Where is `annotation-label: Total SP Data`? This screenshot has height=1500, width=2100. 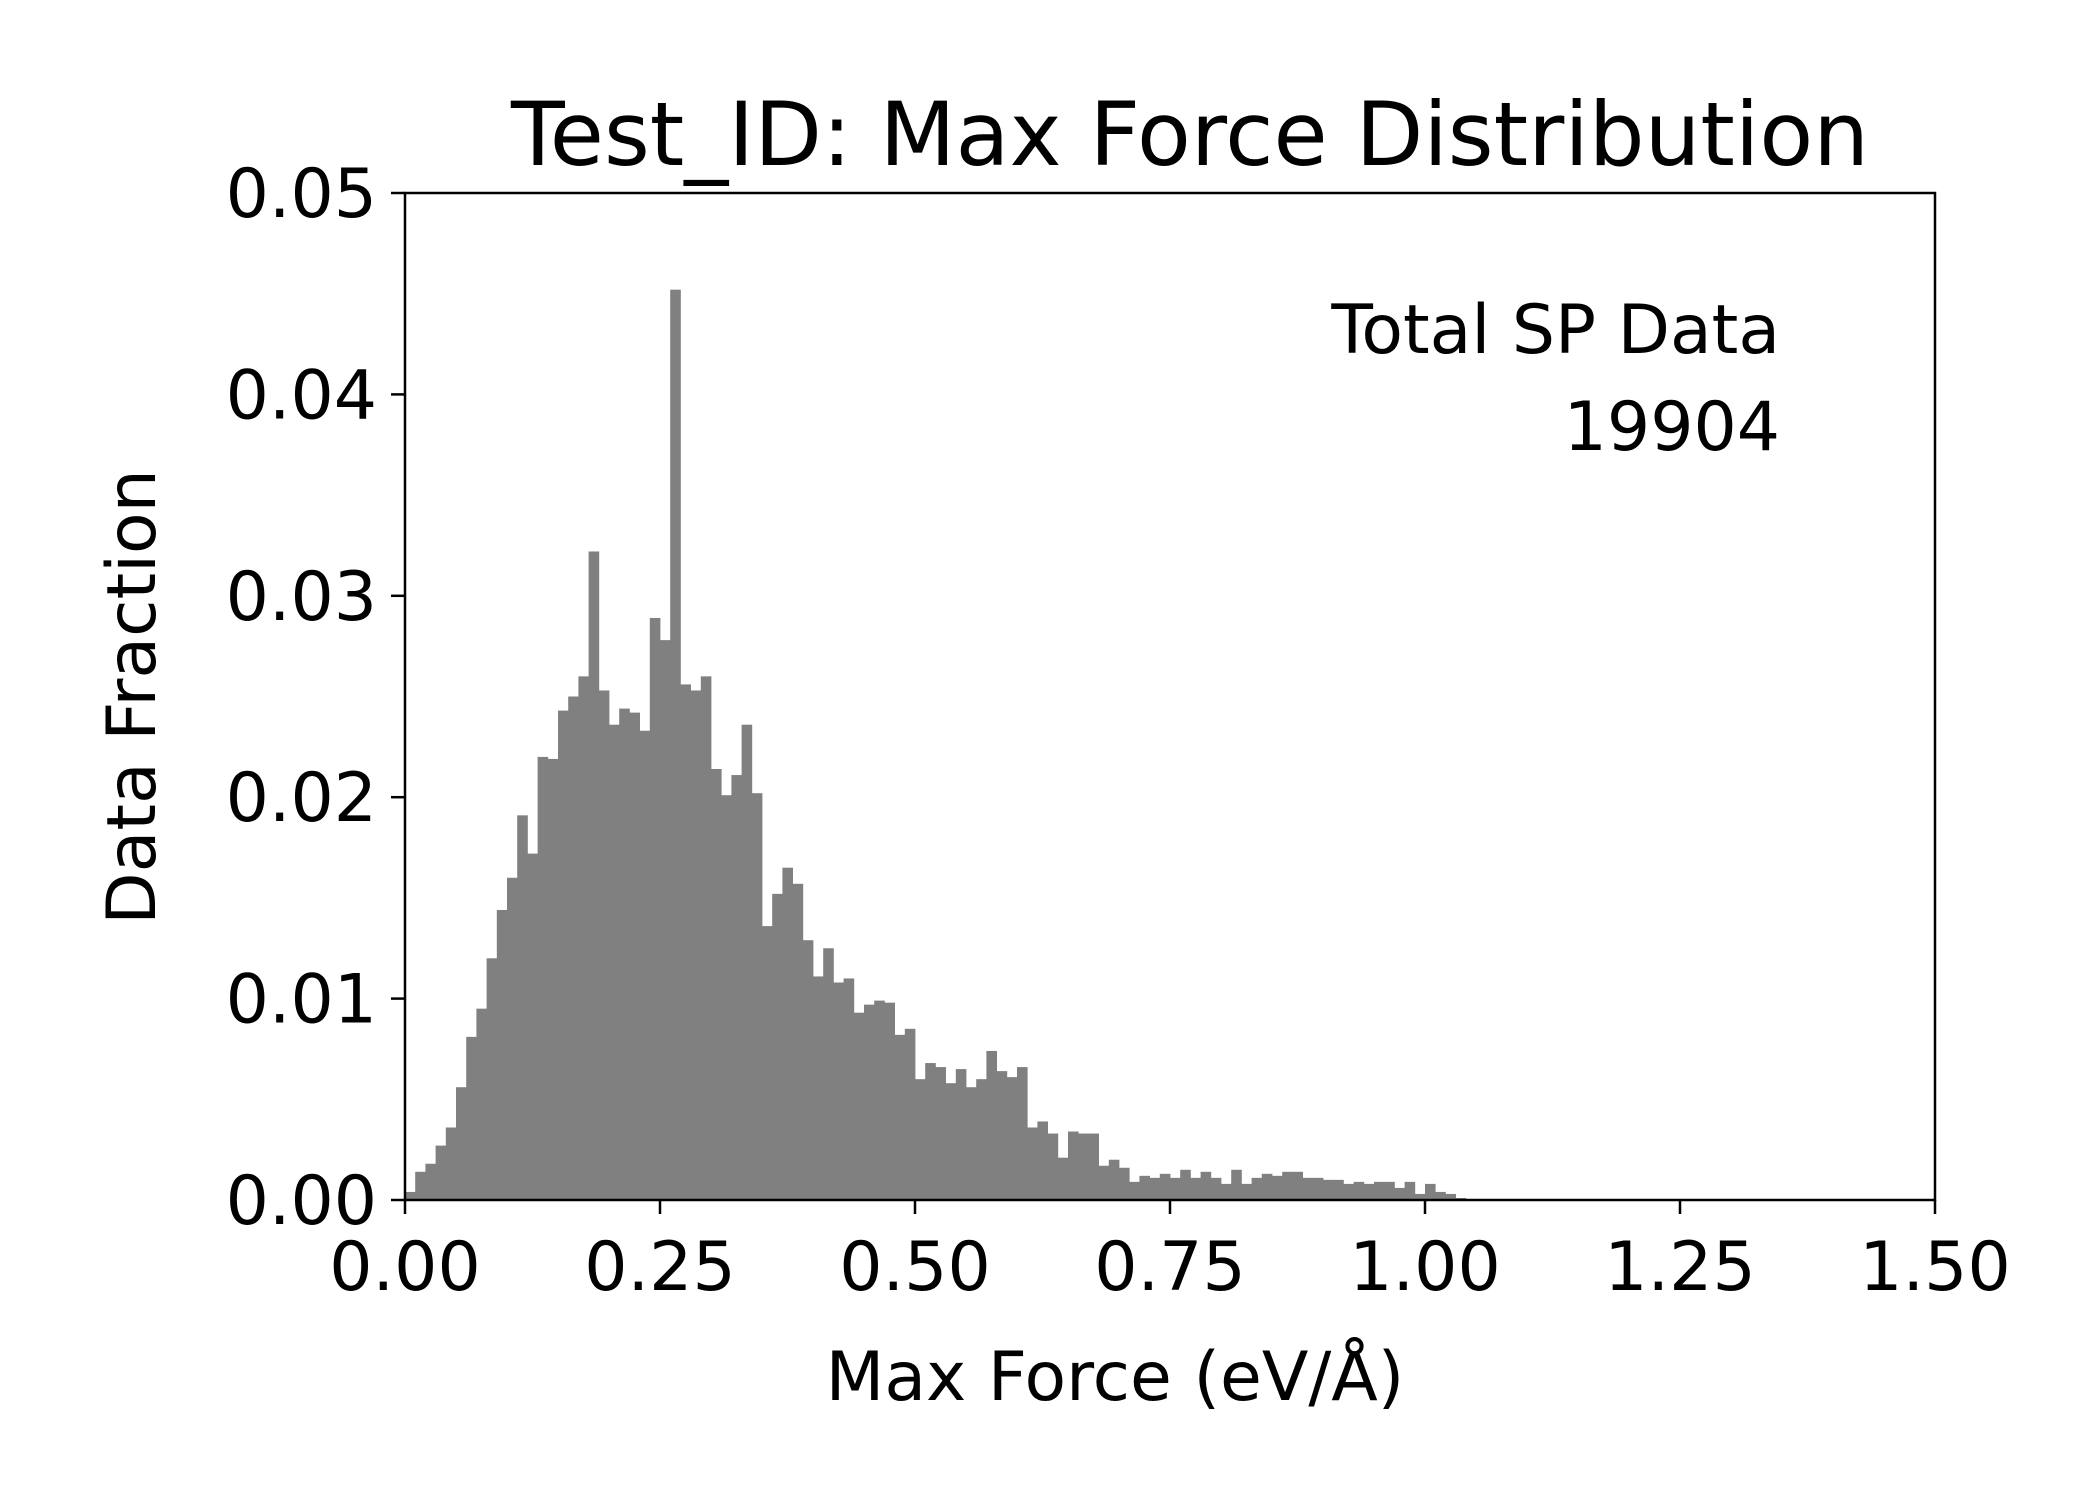
annotation-label: Total SP Data is located at coordinates (1555, 330).